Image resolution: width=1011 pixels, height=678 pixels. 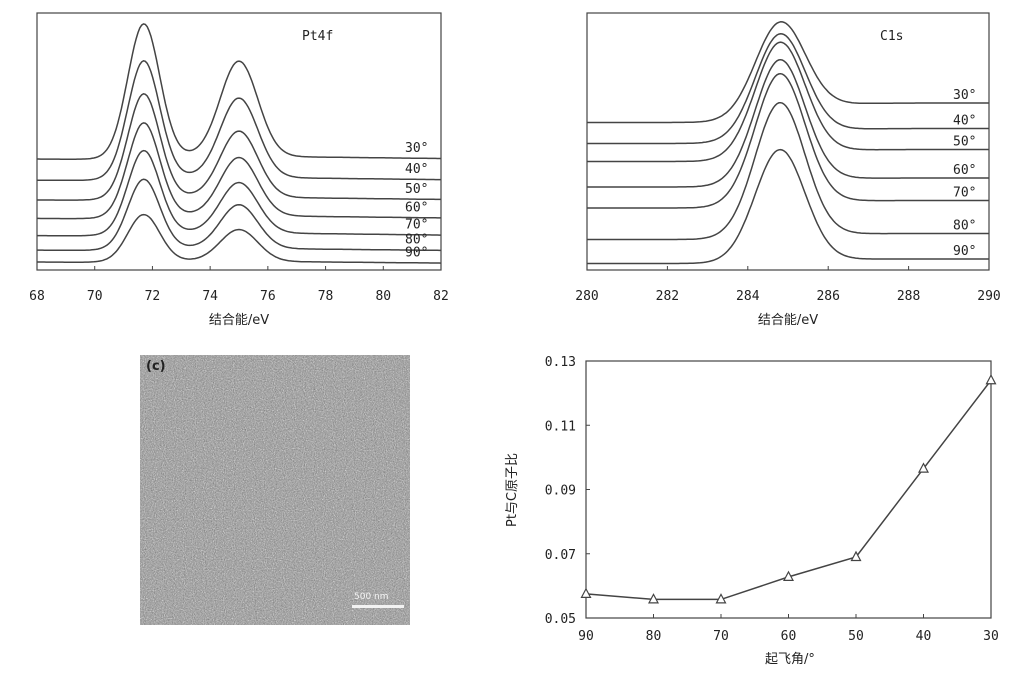 What do you see at coordinates (210, 296) in the screenshot?
I see `x-tick-label: 74` at bounding box center [210, 296].